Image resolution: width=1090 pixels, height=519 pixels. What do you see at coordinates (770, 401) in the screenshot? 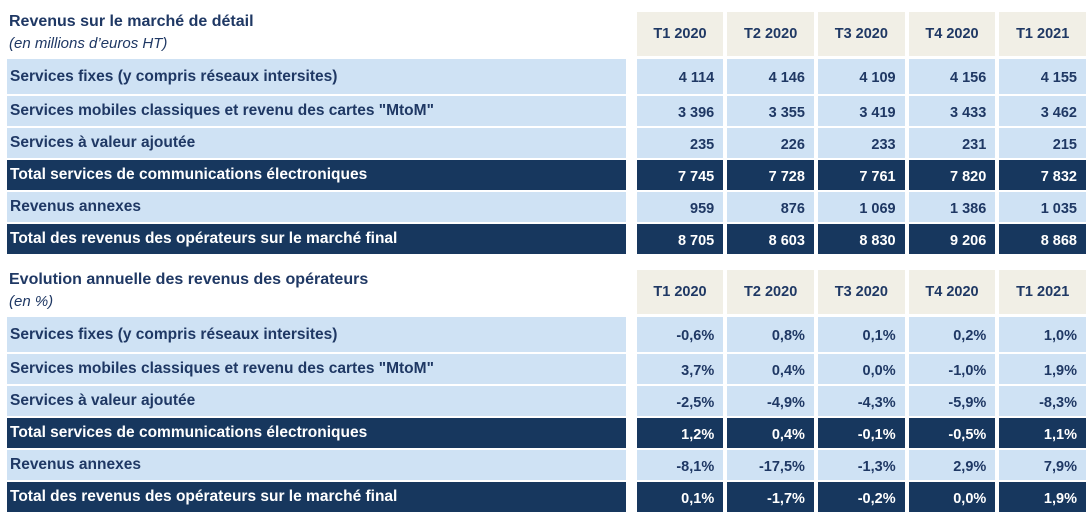
I see `value-cell: -4,9%` at bounding box center [770, 401].